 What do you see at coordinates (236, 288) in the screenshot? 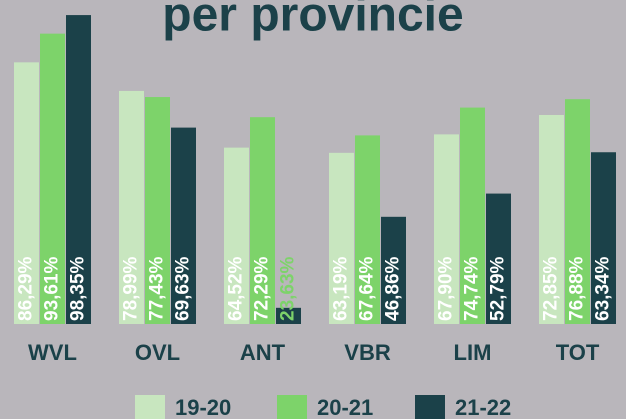
I see `value-label: 64,52%` at bounding box center [236, 288].